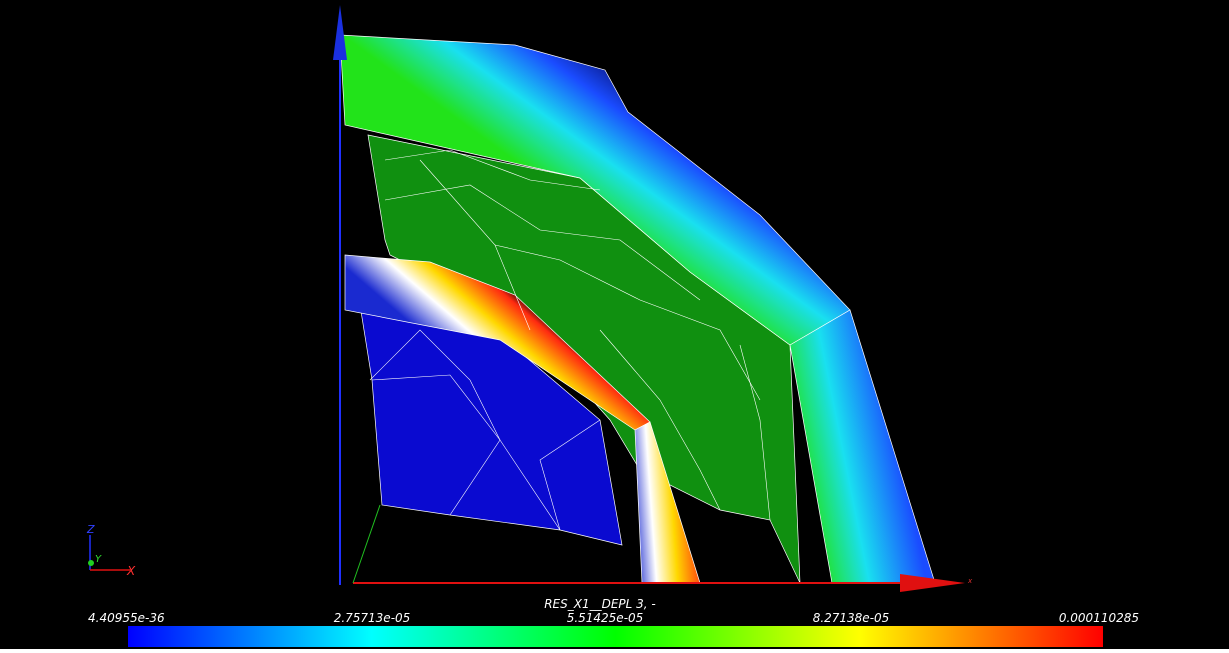 The image size is (1229, 653). What do you see at coordinates (615, 636) in the screenshot?
I see `color-bar` at bounding box center [615, 636].